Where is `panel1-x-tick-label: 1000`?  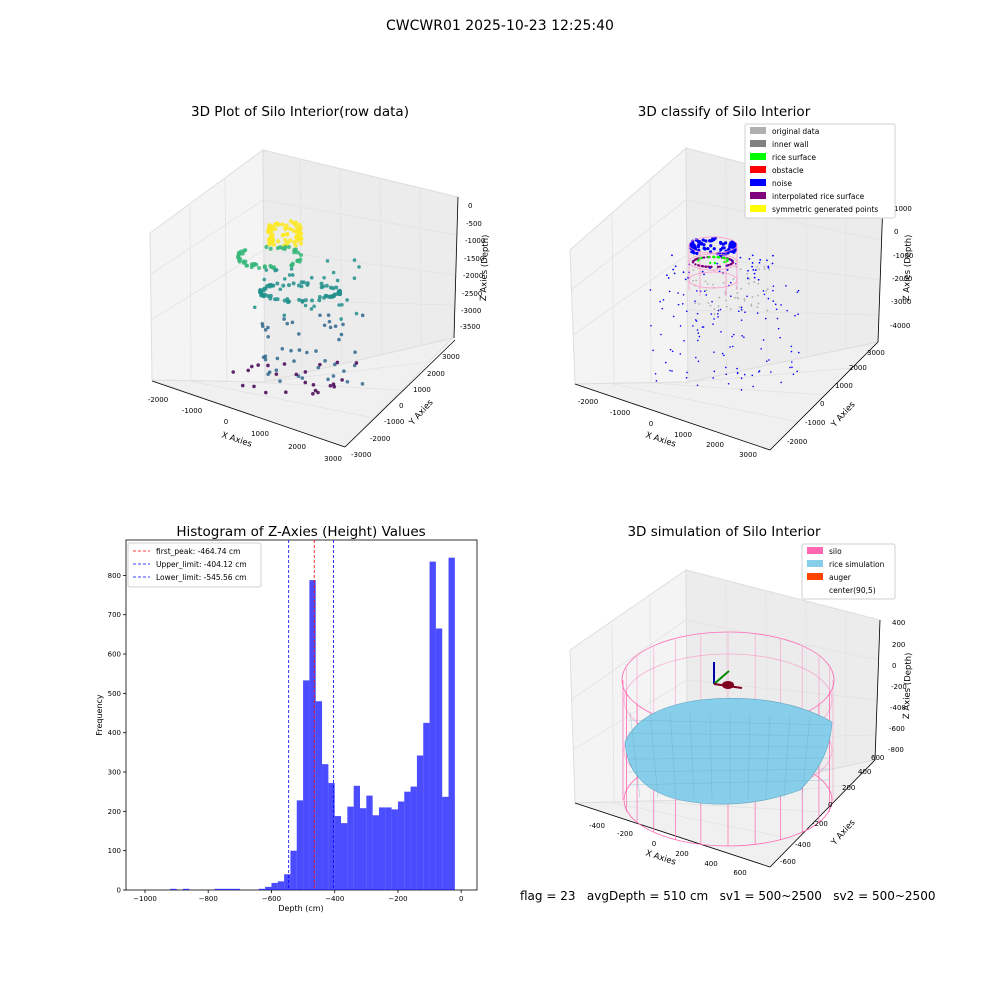 panel1-x-tick-label: 1000 is located at coordinates (260, 434).